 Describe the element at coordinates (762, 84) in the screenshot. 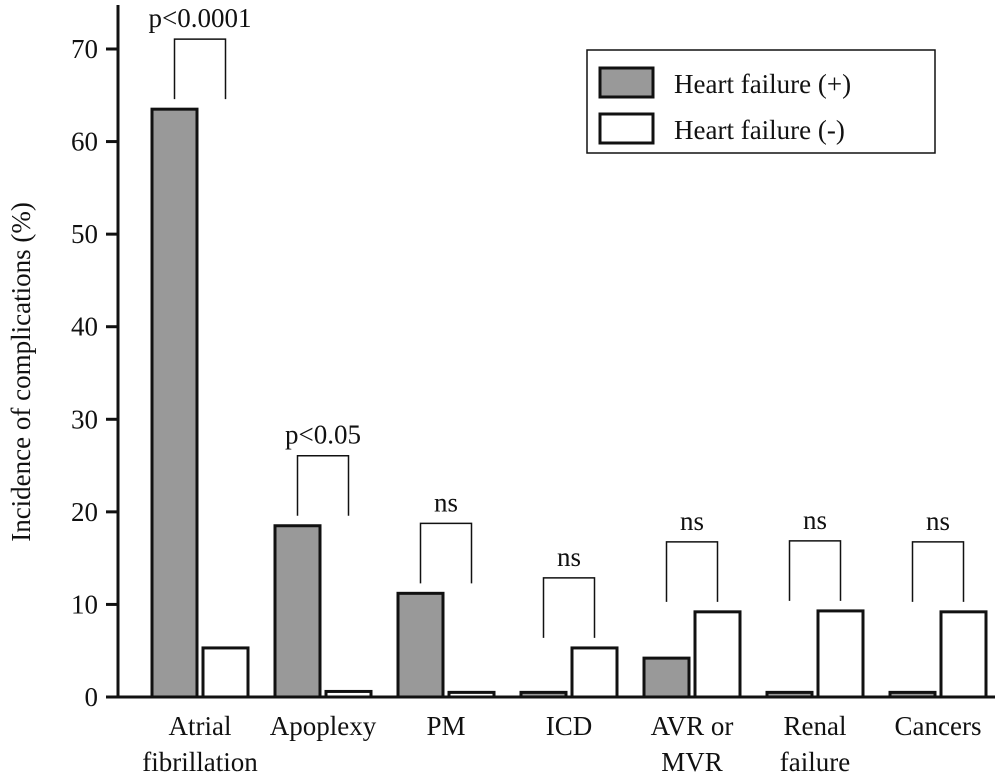

I see `legend-label-heart-failure-plus: Heart failure (+)` at that location.